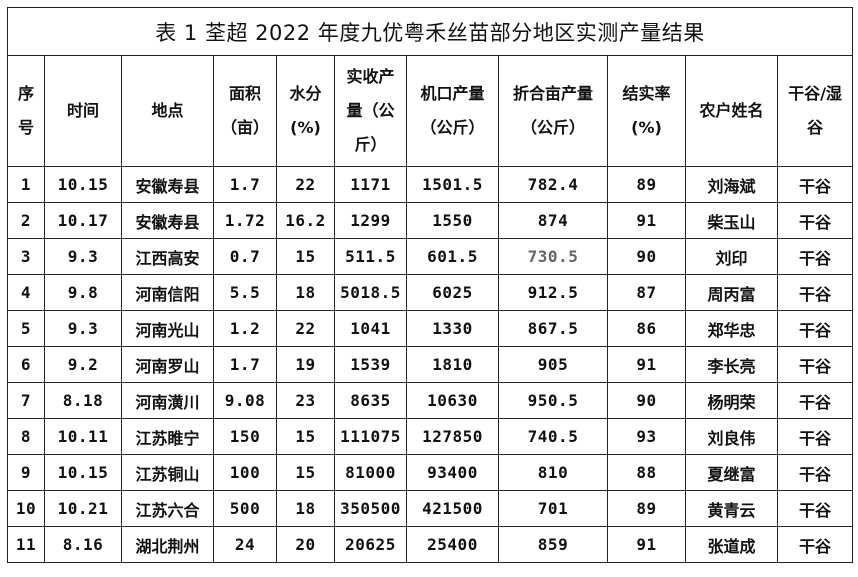  Describe the element at coordinates (430, 436) in the screenshot. I see `table-row: 8 10.11 江苏睢宁 150 15 111075 127850 740.5 93 刘良伟 干谷` at that location.